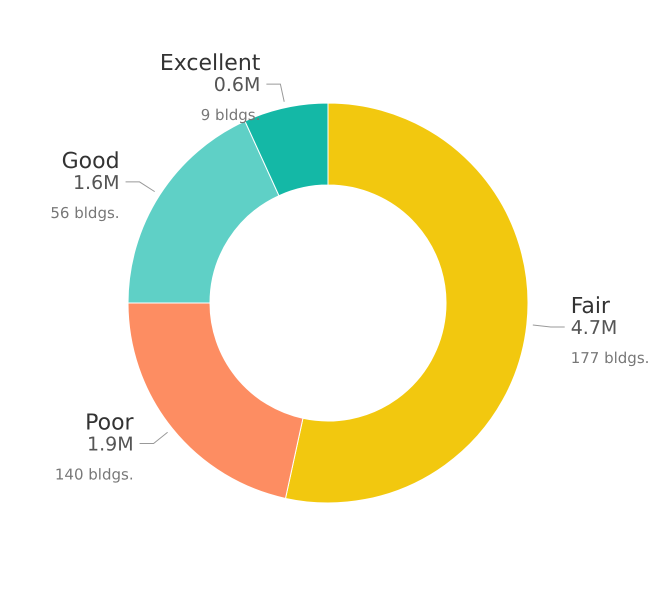  I want to click on text: 9 bldgs., so click(230, 115).